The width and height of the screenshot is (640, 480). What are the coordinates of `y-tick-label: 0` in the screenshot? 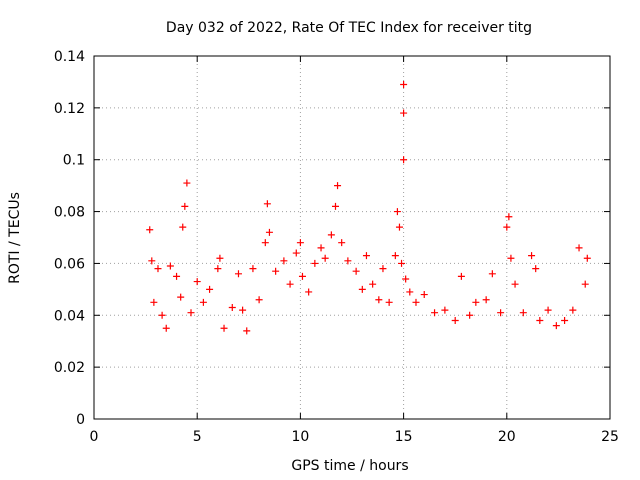 It's located at (80, 420).